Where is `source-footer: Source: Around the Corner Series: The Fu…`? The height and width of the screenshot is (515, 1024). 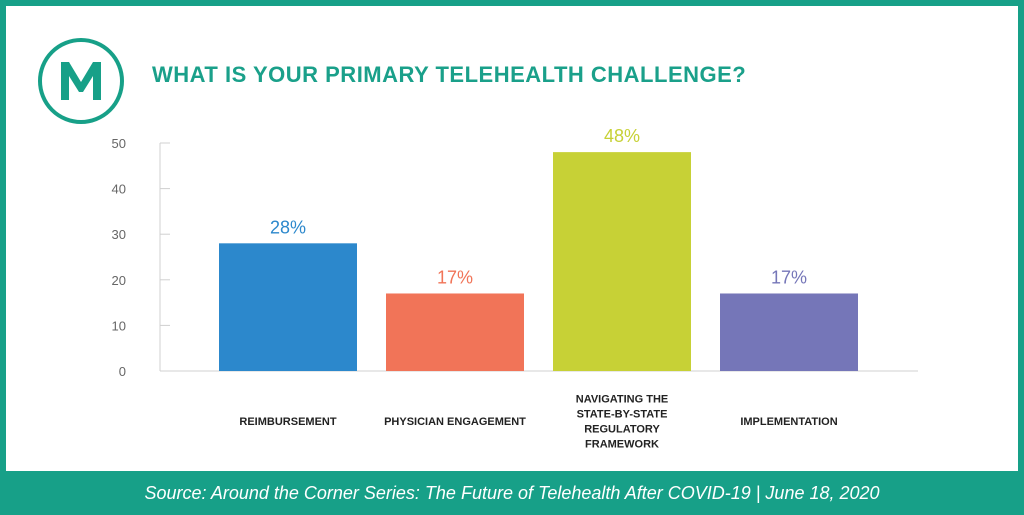
source-footer: Source: Around the Corner Series: The Fu… is located at coordinates (512, 493).